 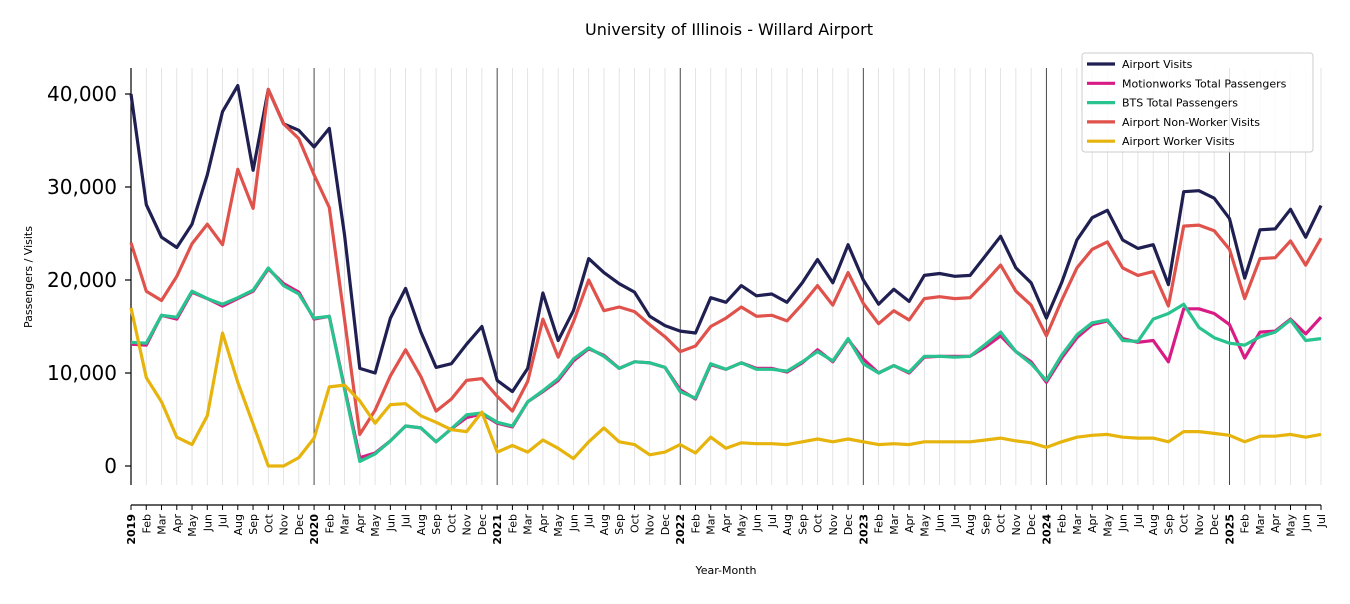 What do you see at coordinates (314, 529) in the screenshot?
I see `x-tick-label: 2020` at bounding box center [314, 529].